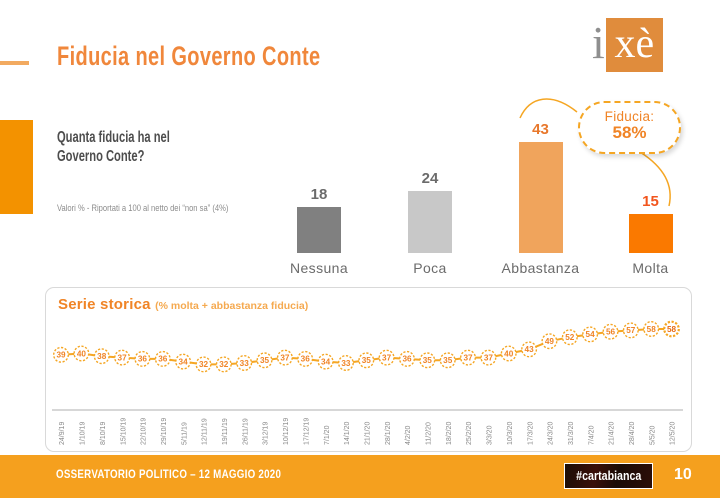 Image resolution: width=720 pixels, height=498 pixels. I want to click on x-axis-date-label: 21/4/20, so click(612, 433).